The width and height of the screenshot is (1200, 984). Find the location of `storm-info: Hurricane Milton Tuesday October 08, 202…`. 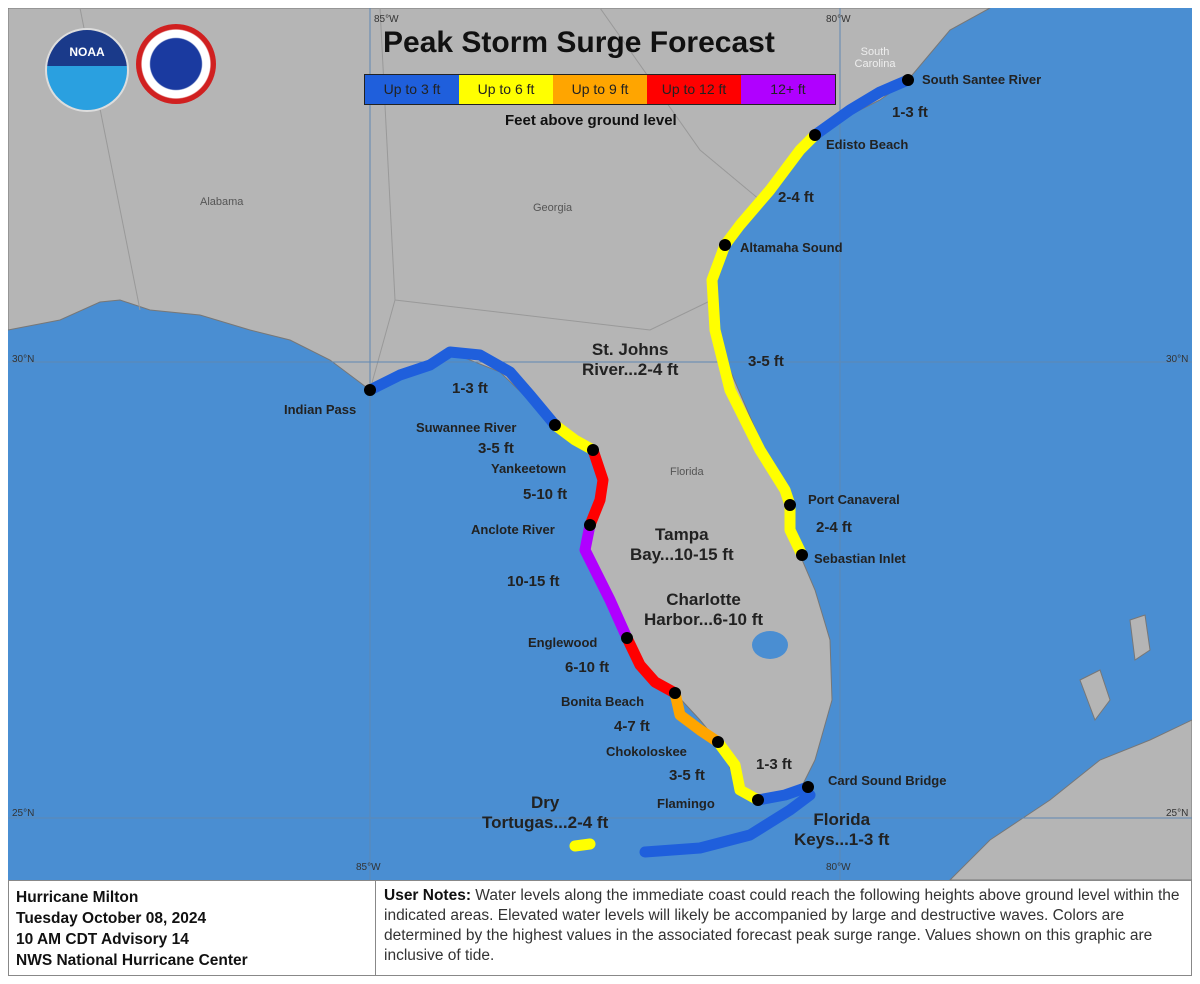

storm-info: Hurricane Milton Tuesday October 08, 202… is located at coordinates (192, 928).